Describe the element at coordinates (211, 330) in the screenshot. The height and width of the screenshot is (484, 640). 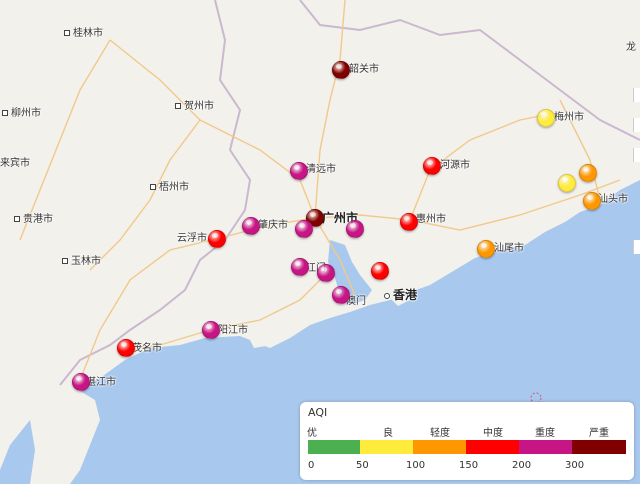
I see `aqi-marker-yangjiang` at that location.